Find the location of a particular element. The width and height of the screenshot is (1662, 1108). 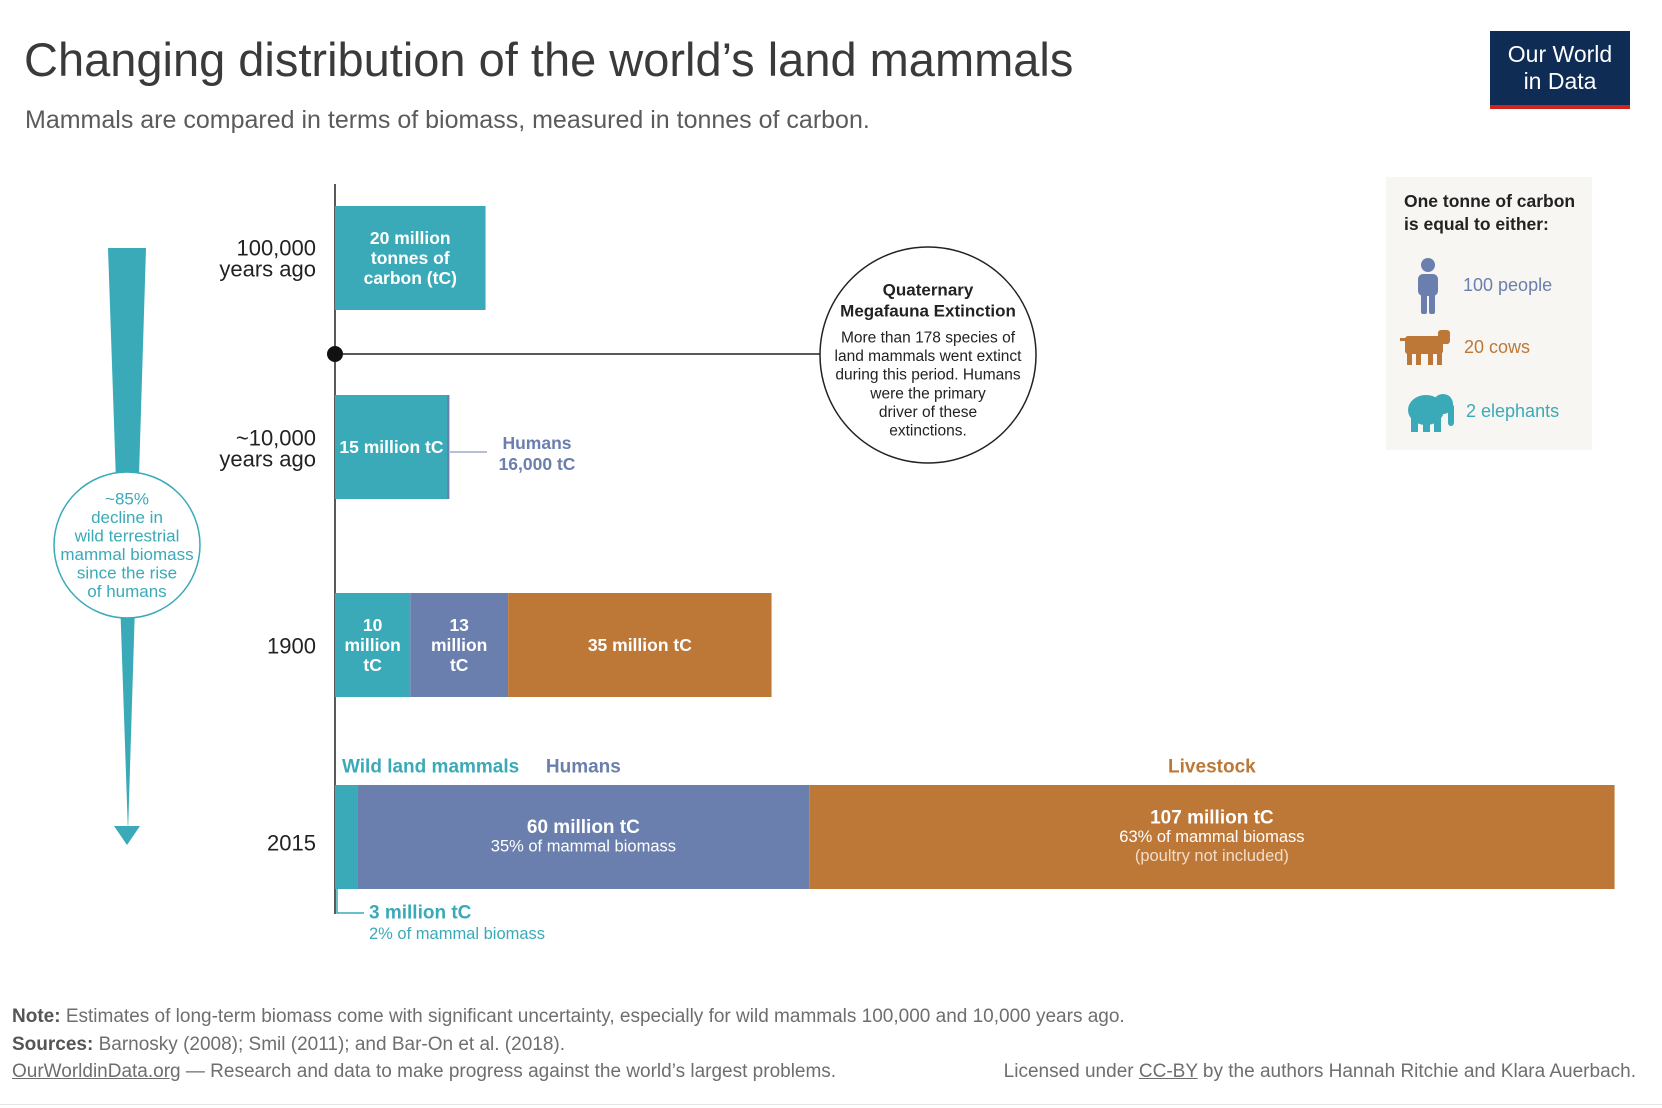

bottom-rule is located at coordinates (831, 1104).